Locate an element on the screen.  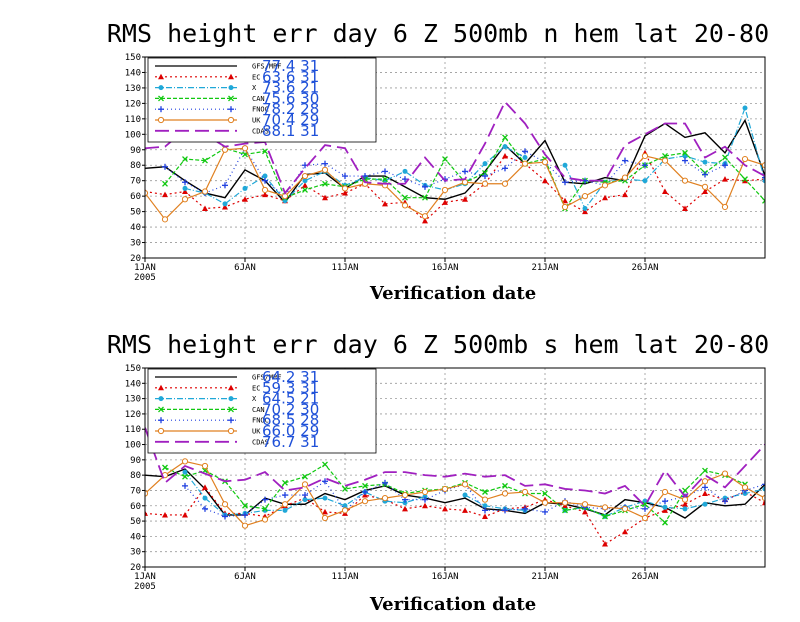
y-tick-label: 130 is located at coordinates (133, 400).